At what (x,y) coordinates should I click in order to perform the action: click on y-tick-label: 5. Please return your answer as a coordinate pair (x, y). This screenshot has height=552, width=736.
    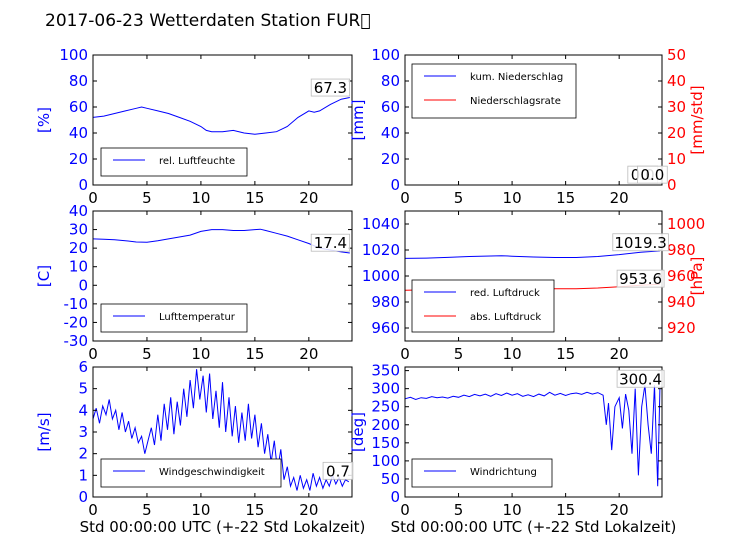
    Looking at the image, I should click on (83, 389).